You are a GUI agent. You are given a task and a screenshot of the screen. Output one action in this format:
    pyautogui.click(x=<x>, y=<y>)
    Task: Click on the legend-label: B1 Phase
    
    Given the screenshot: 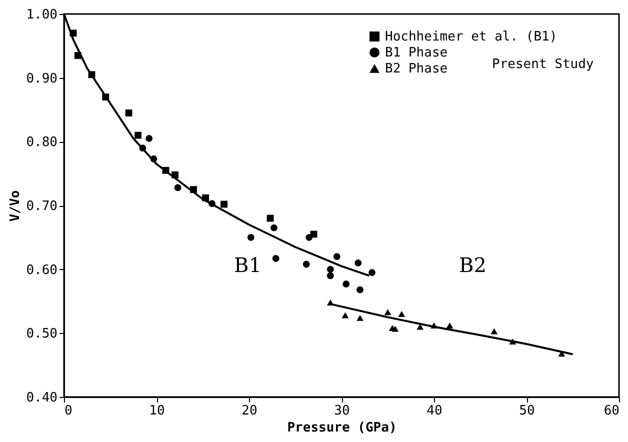 What is the action you would take?
    pyautogui.click(x=416, y=53)
    